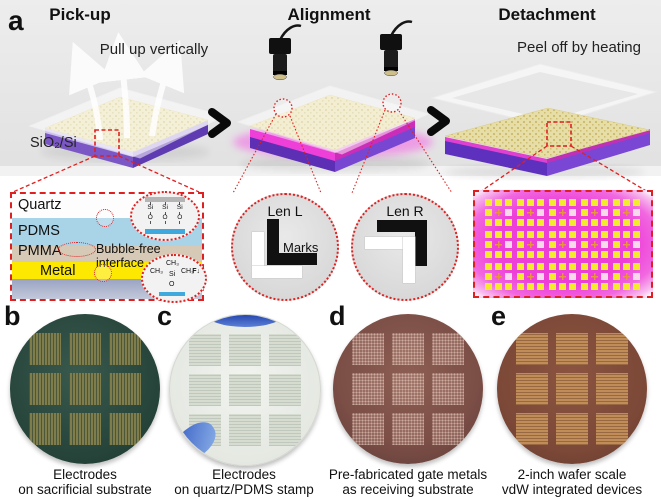 The image size is (661, 499). I want to click on caption-c: Electrodes on quartz/PDMS stamp, so click(244, 482).